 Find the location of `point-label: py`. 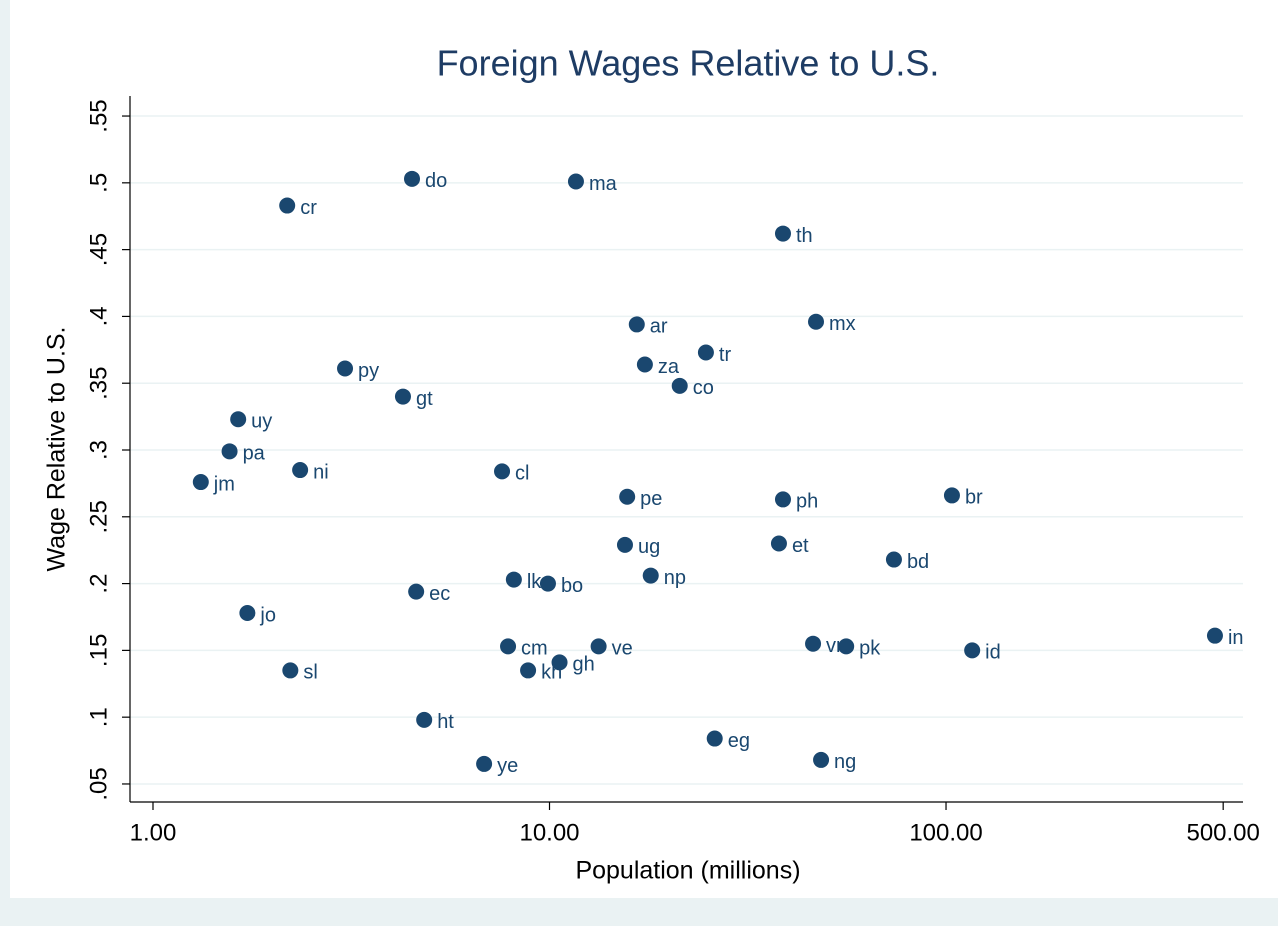

point-label: py is located at coordinates (368, 371).